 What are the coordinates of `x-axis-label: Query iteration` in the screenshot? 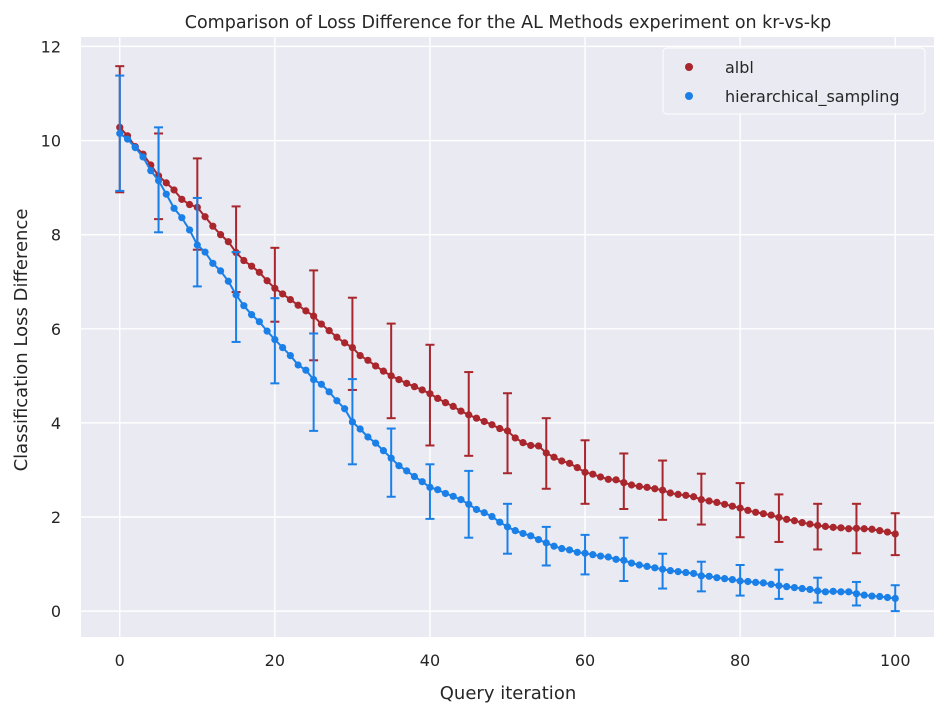 It's located at (508, 693).